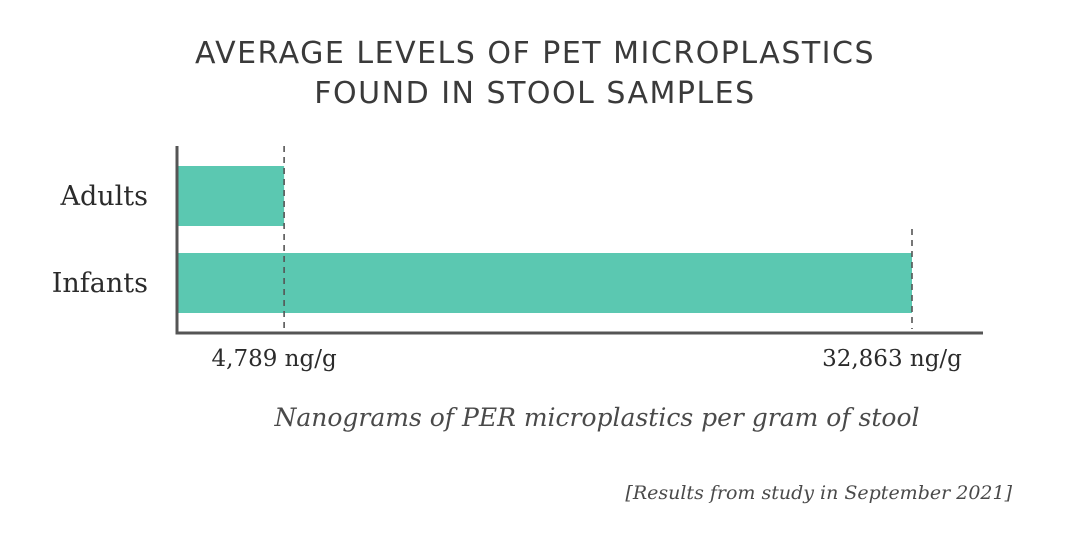  What do you see at coordinates (544, 283) in the screenshot?
I see `bar-infants` at bounding box center [544, 283].